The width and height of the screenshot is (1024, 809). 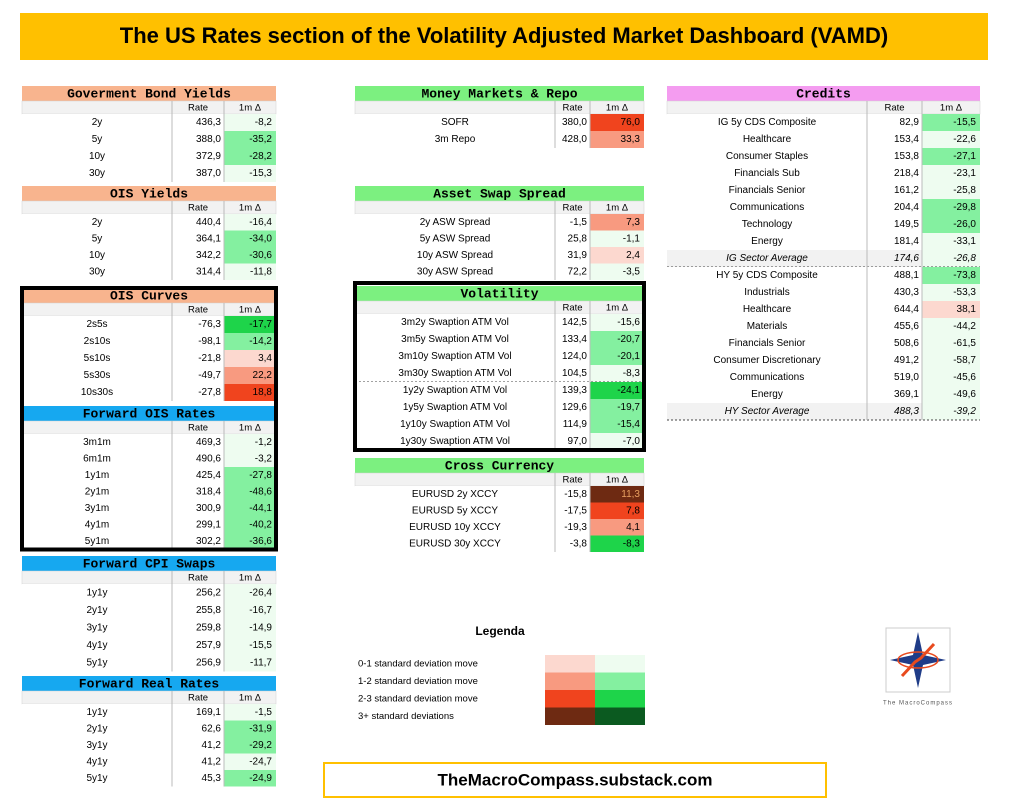 What do you see at coordinates (964, 241) in the screenshot?
I see `delta-value: -33,1` at bounding box center [964, 241].